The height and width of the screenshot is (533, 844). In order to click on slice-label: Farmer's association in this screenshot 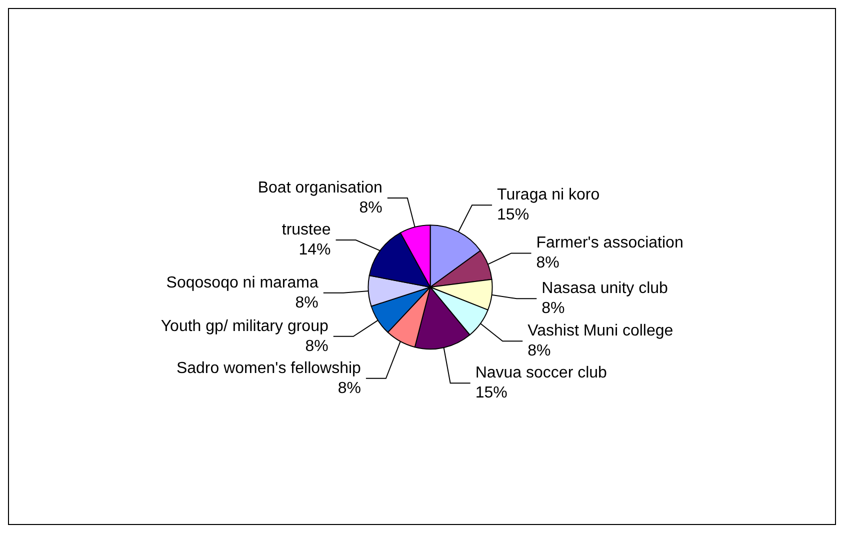, I will do `click(610, 243)`.